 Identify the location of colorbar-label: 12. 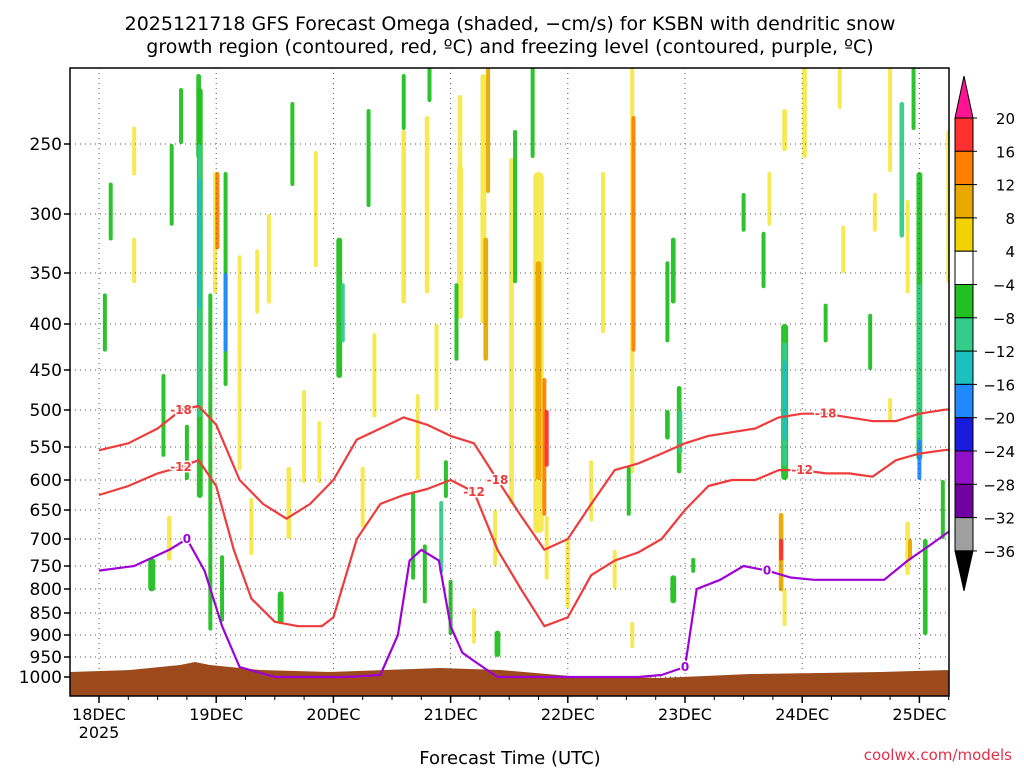
(1005, 186).